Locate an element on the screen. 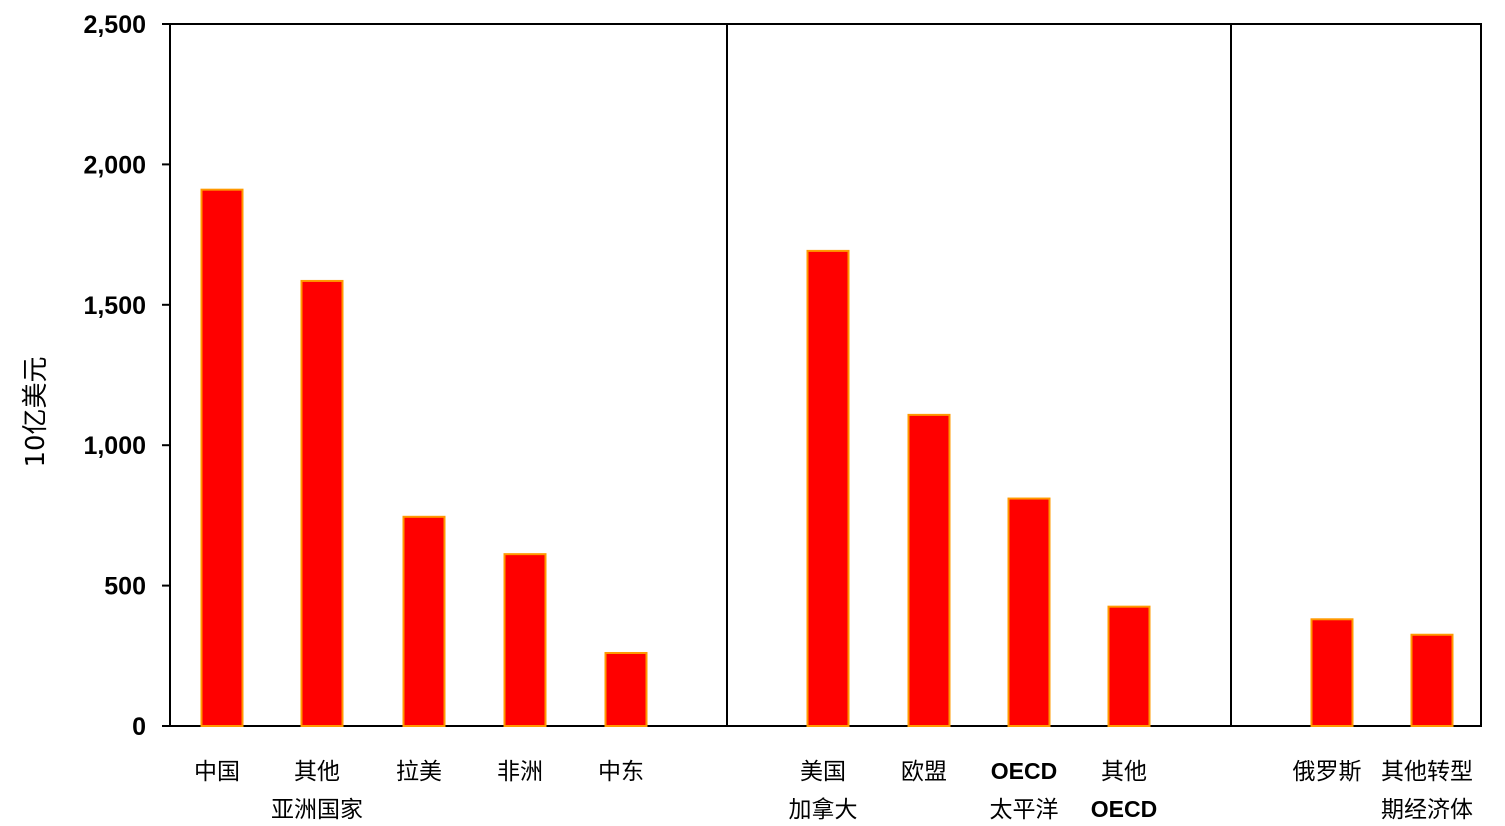 The height and width of the screenshot is (826, 1505). x-category-label: 拉美 is located at coordinates (419, 772).